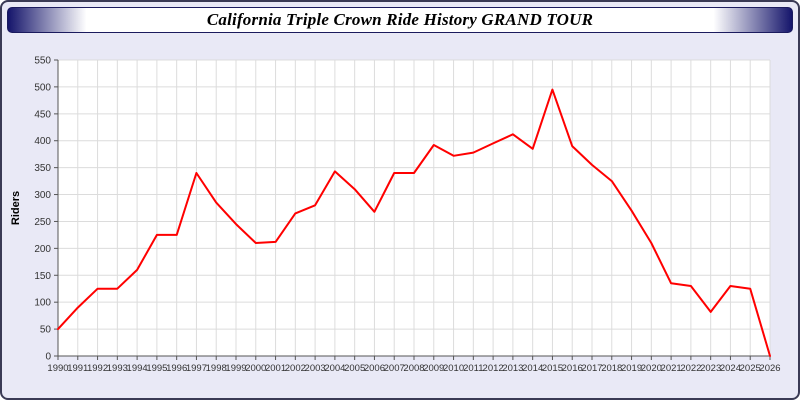 The image size is (800, 400). Describe the element at coordinates (57, 368) in the screenshot. I see `x-tick-label: 1990` at that location.